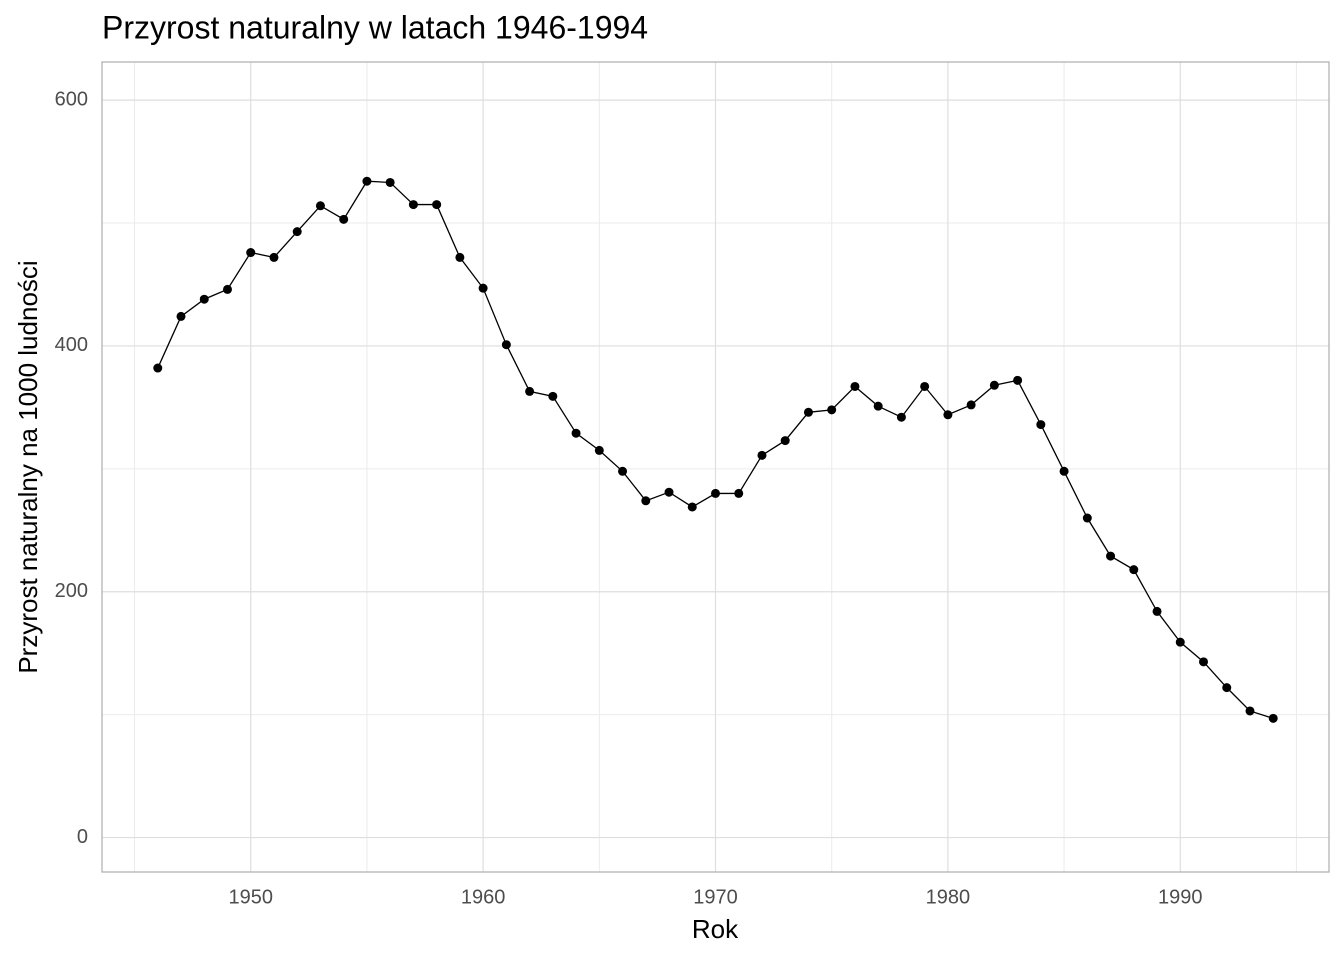 This screenshot has width=1344, height=965. Describe the element at coordinates (715, 929) in the screenshot. I see `x-axis-title: Rok` at that location.